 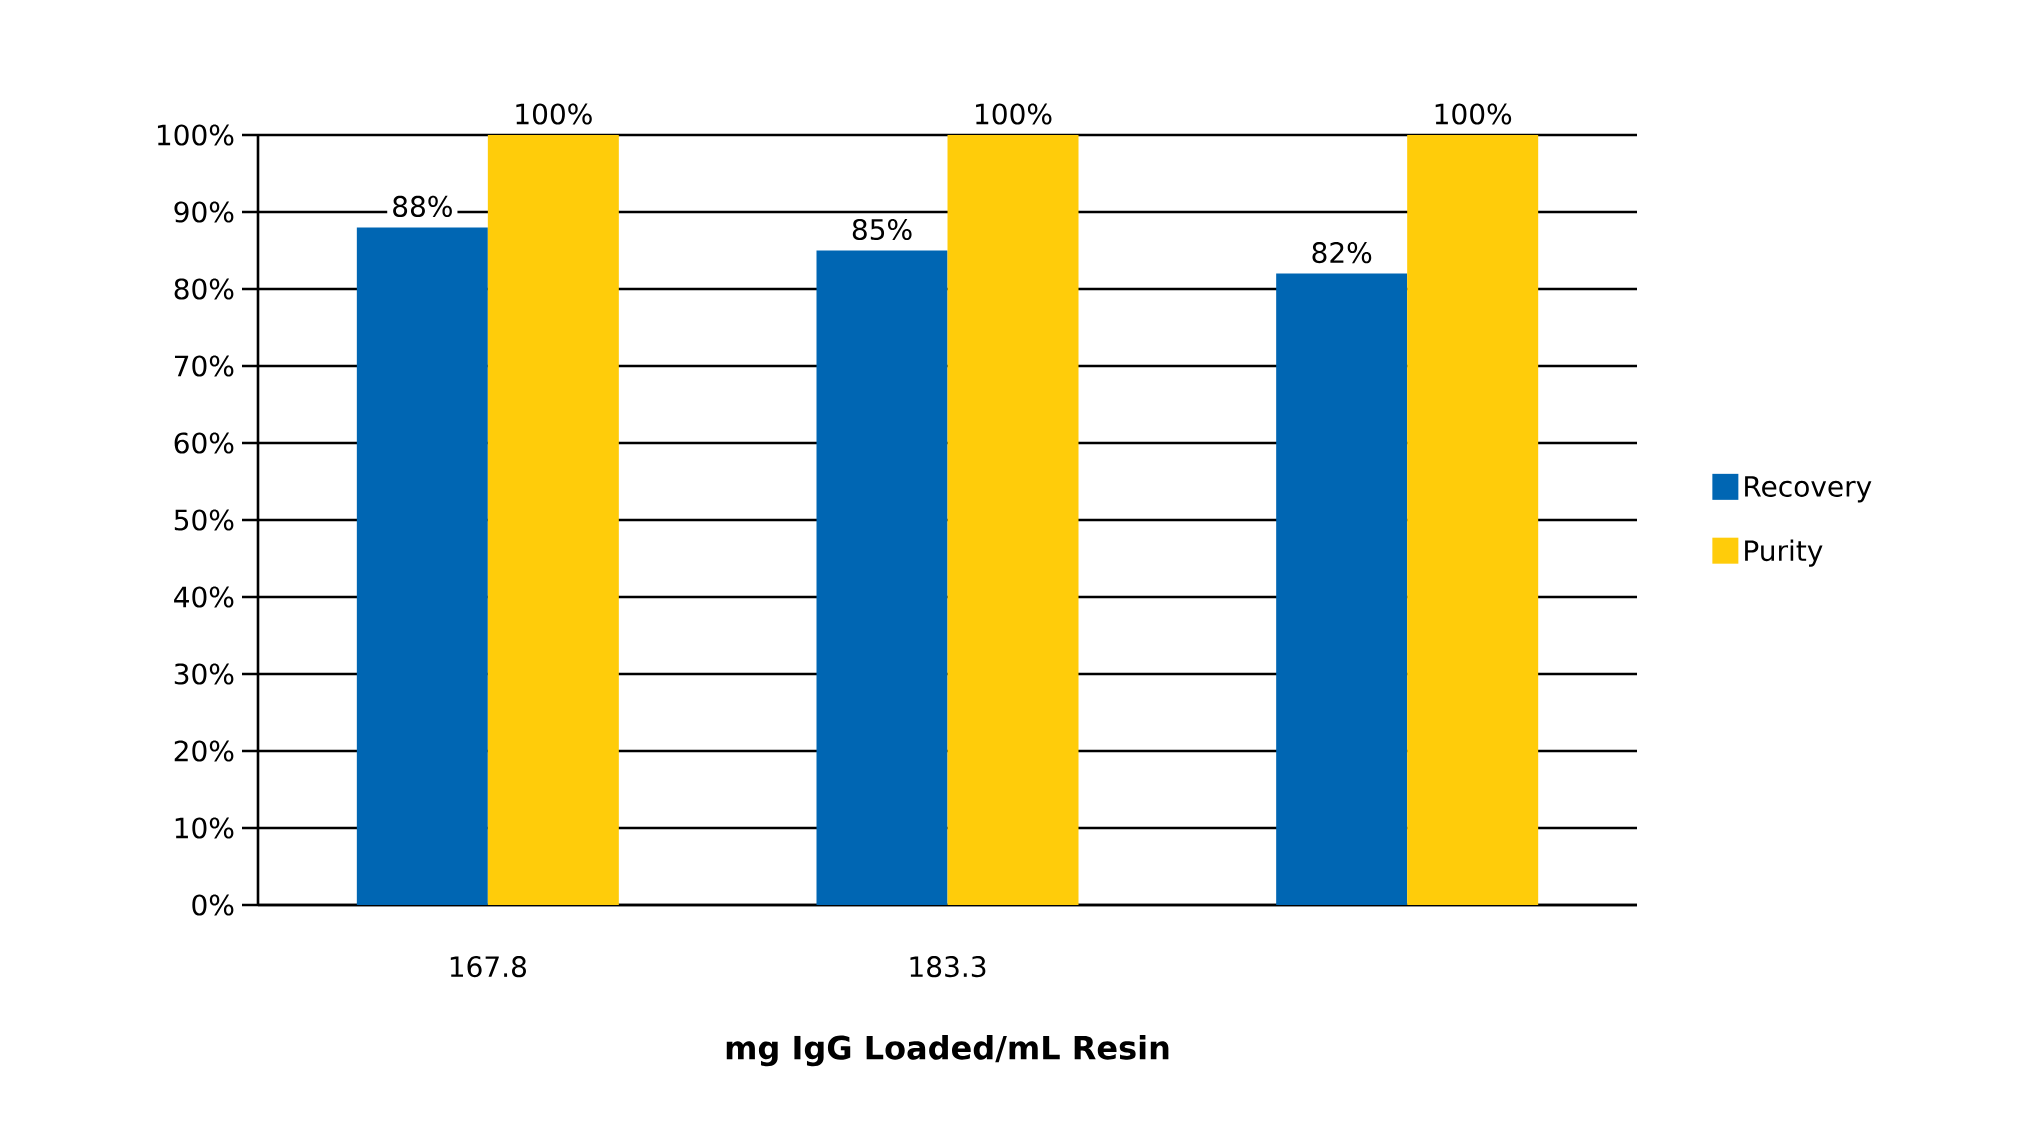 I want to click on x-tick-label: 167.8, so click(x=488, y=967).